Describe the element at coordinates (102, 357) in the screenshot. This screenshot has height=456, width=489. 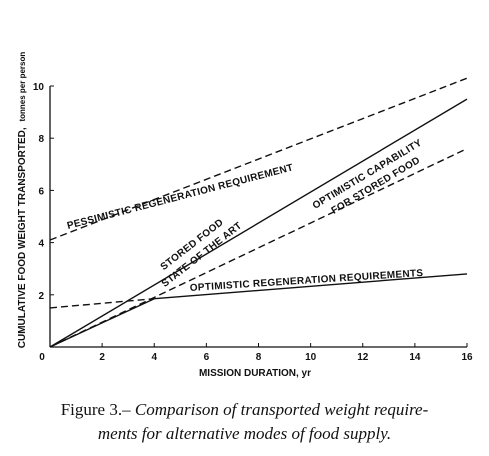
I see `x-tick-label: 2` at that location.